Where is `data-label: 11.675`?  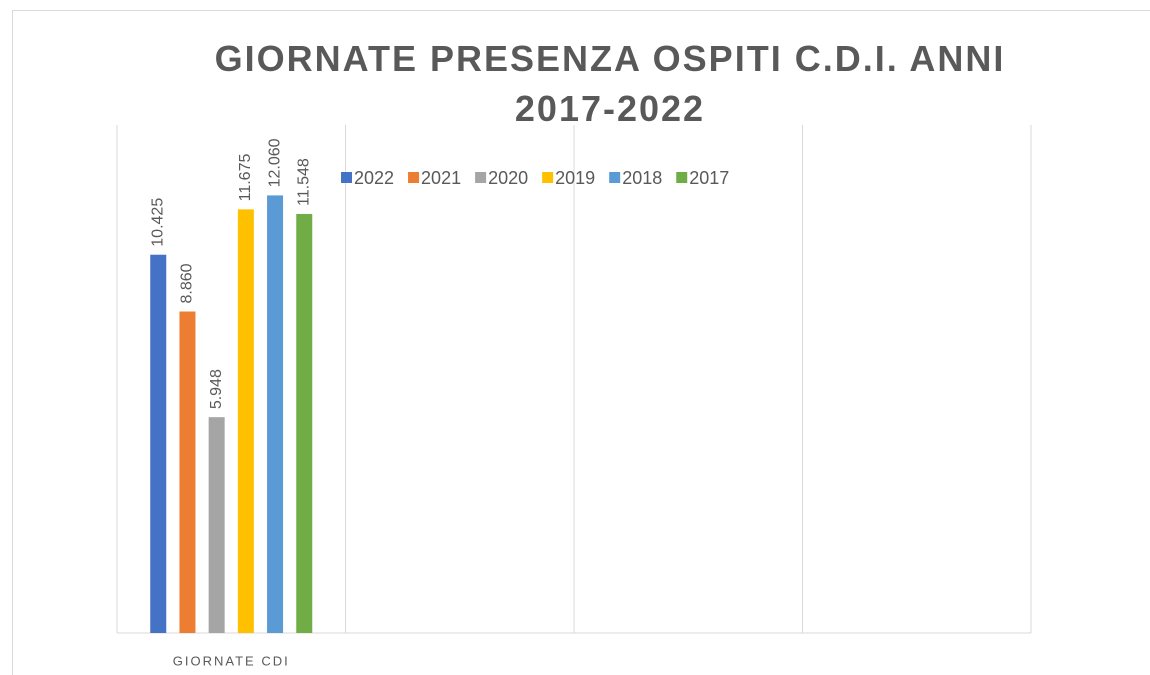
data-label: 11.675 is located at coordinates (245, 178).